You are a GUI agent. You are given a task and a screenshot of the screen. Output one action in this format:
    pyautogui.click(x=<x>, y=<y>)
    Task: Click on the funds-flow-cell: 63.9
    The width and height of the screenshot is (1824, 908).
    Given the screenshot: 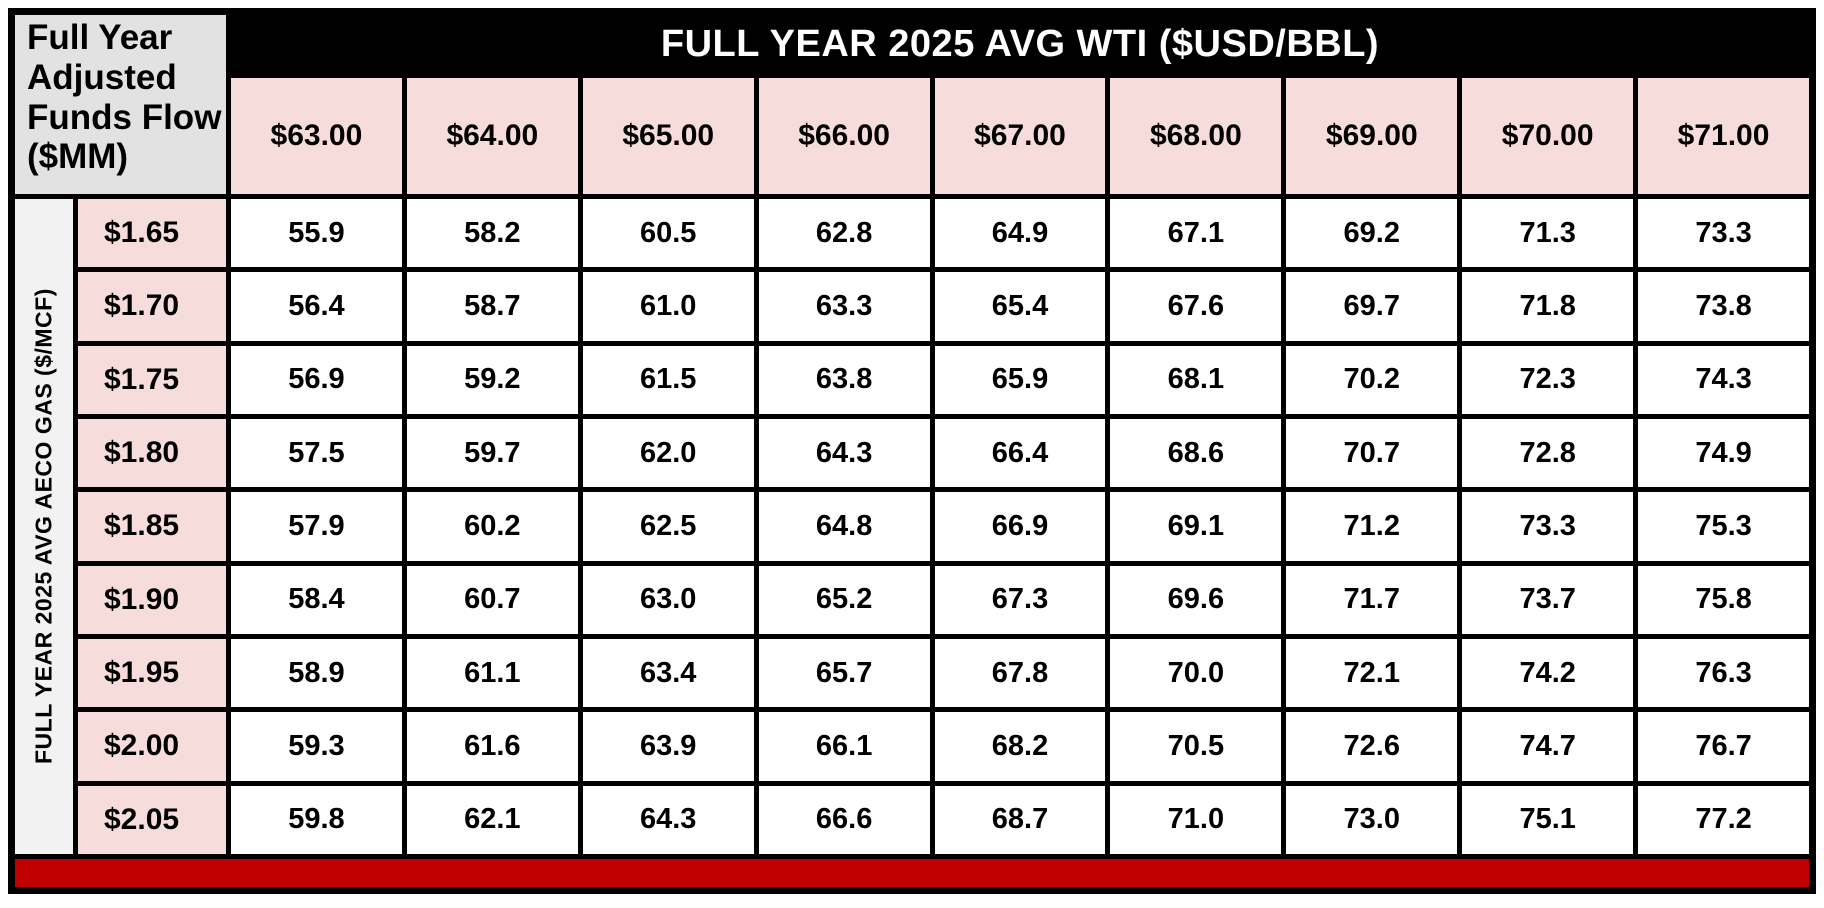 What is the action you would take?
    pyautogui.click(x=668, y=746)
    